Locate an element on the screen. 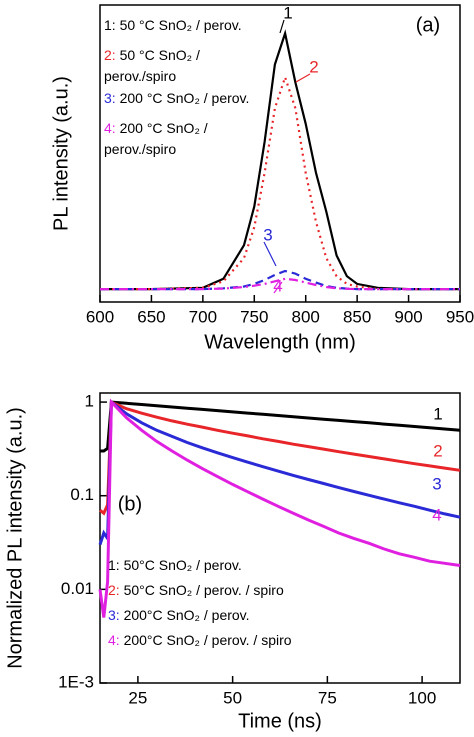  y-axis-title: PL intensity (a.u.) is located at coordinates (61, 153).